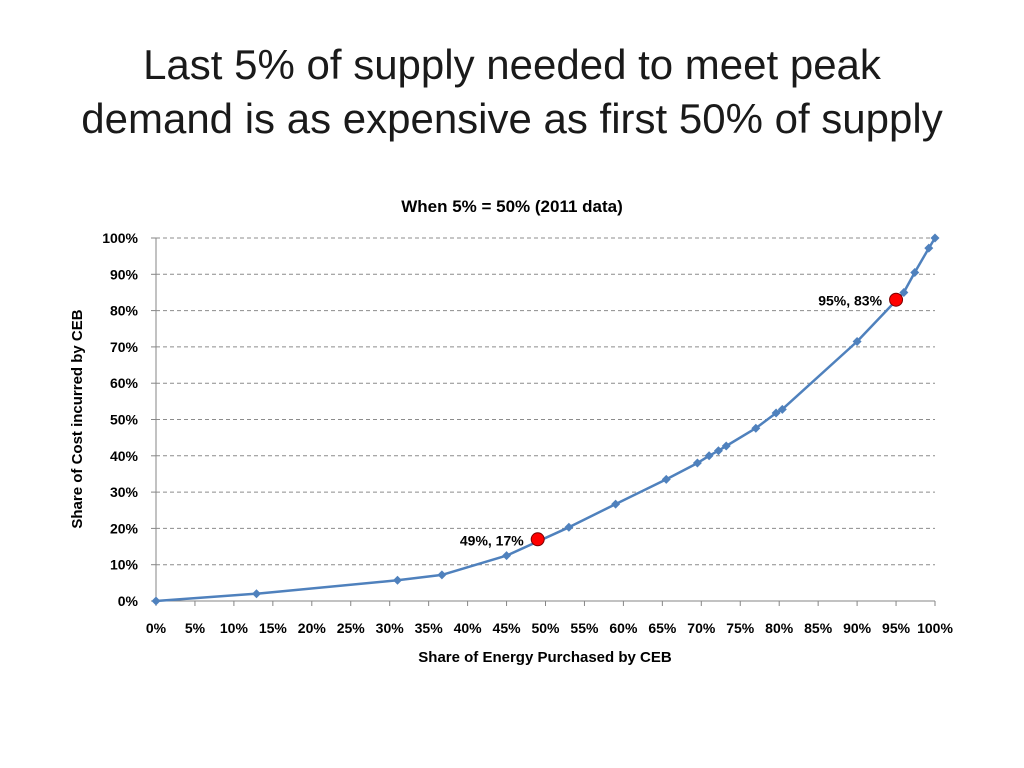 Image resolution: width=1024 pixels, height=768 pixels. What do you see at coordinates (623, 628) in the screenshot?
I see `x-tick-label: 60%` at bounding box center [623, 628].